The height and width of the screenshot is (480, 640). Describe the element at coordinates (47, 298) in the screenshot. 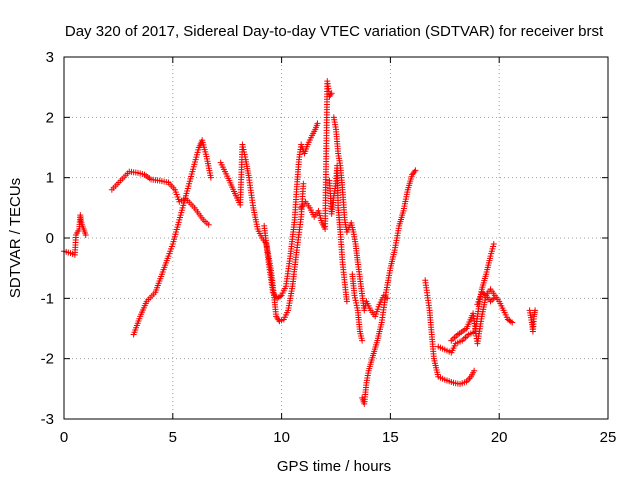

I see `y-tick-label: -1` at that location.